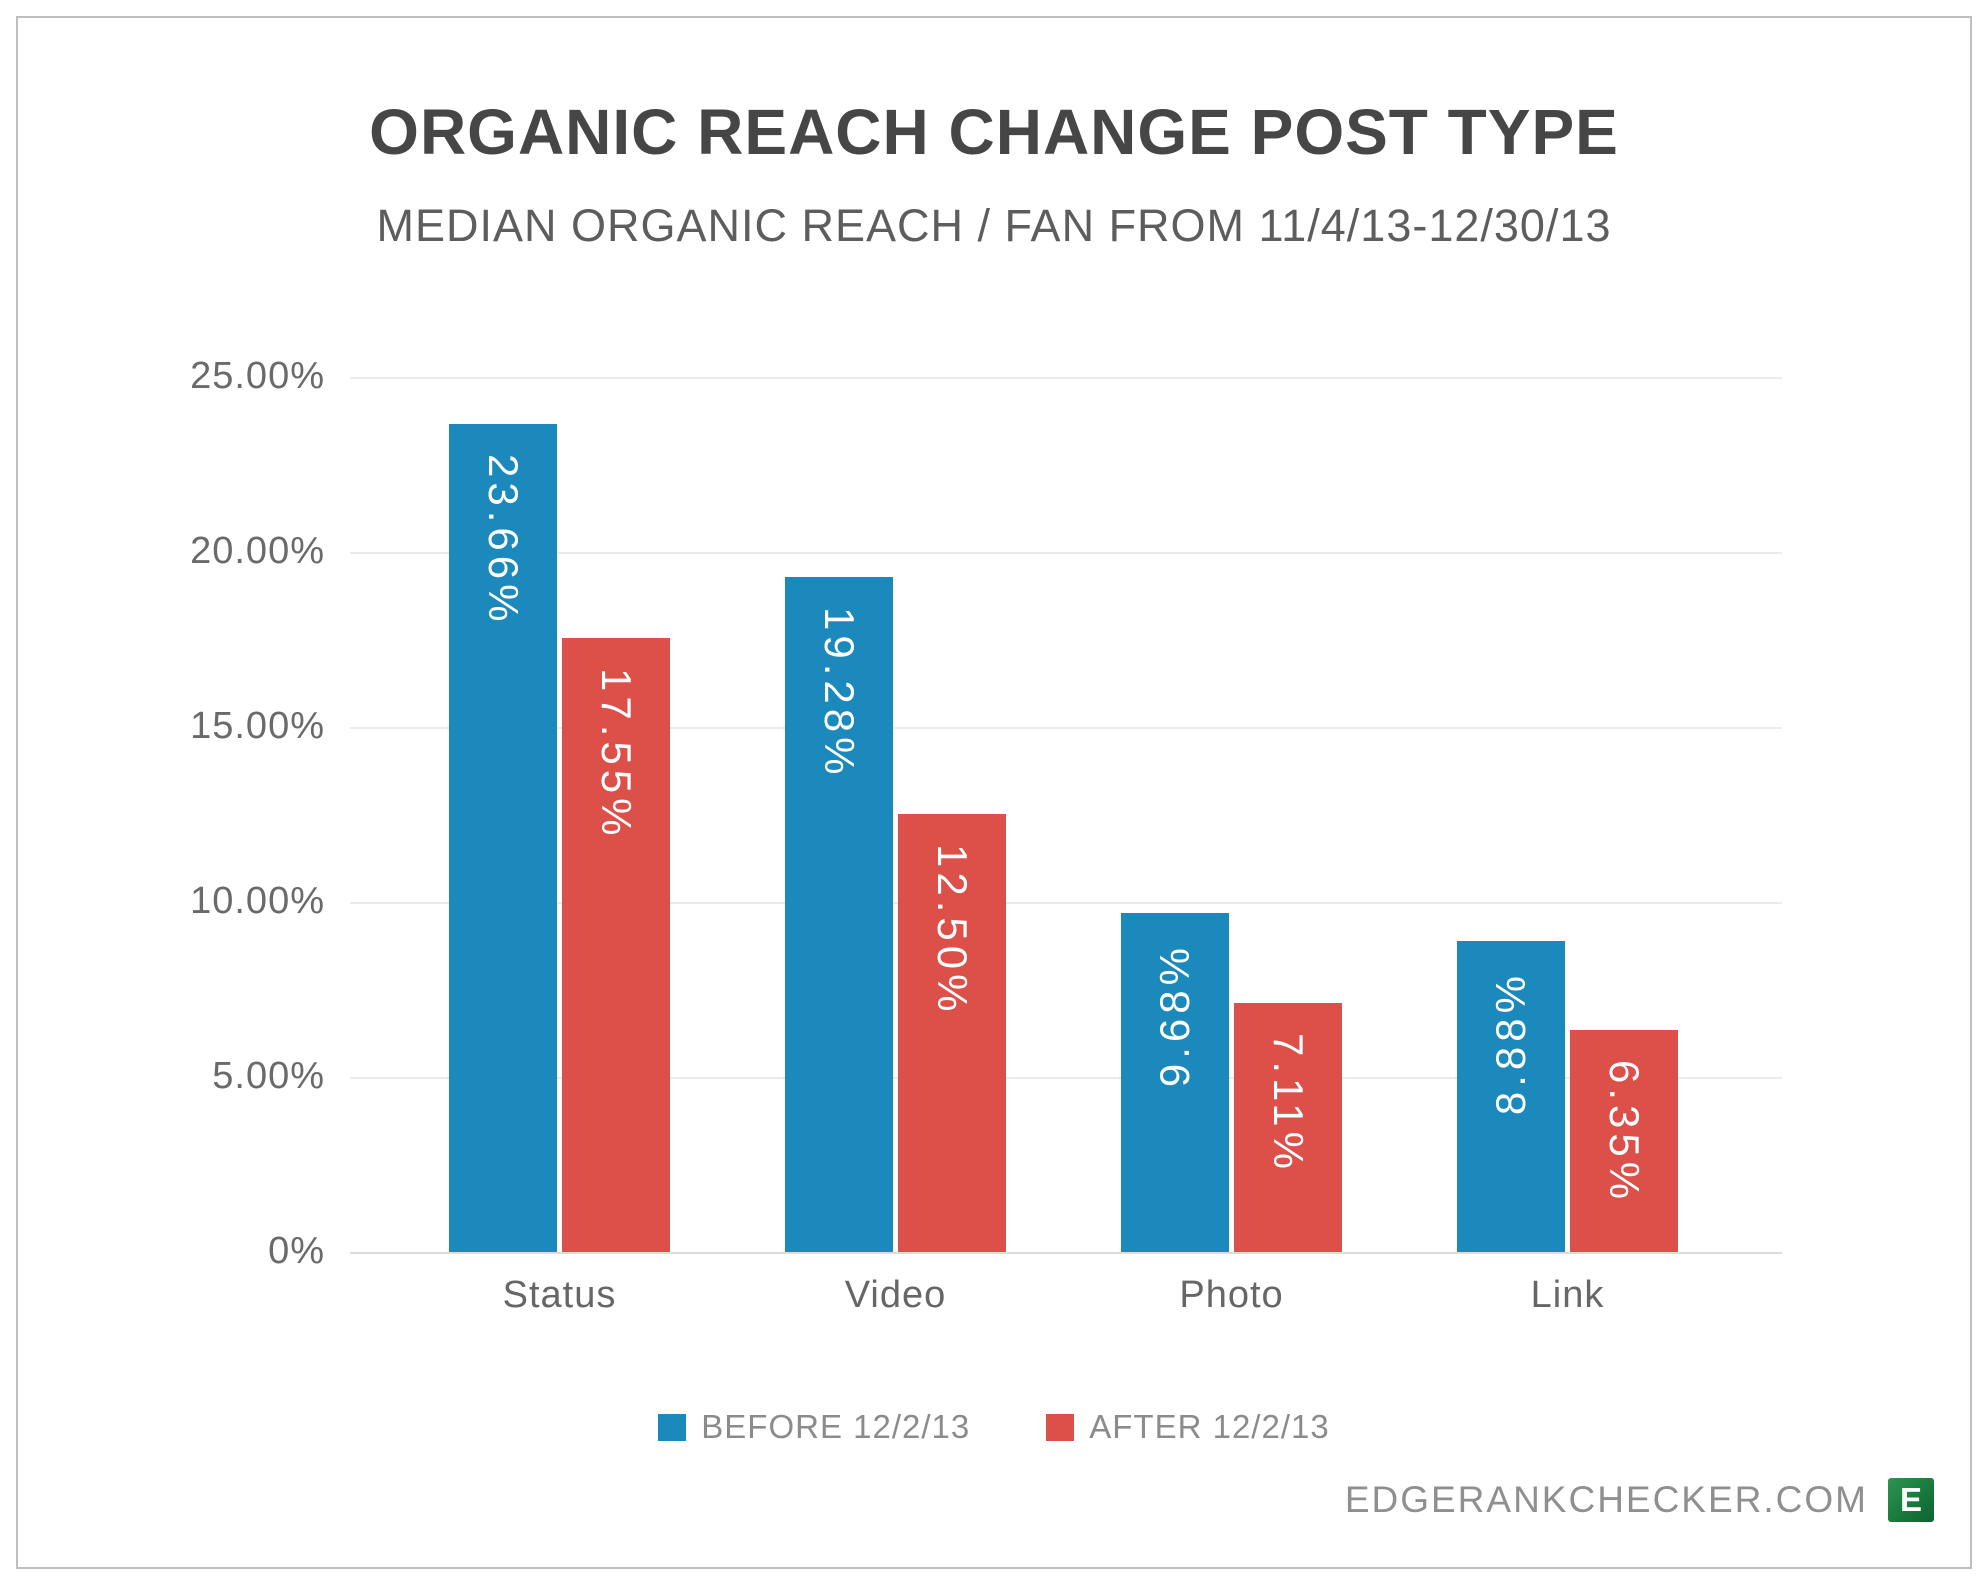 The image size is (1988, 1585). What do you see at coordinates (1911, 1500) in the screenshot?
I see `edgerank-logo-icon: E` at bounding box center [1911, 1500].